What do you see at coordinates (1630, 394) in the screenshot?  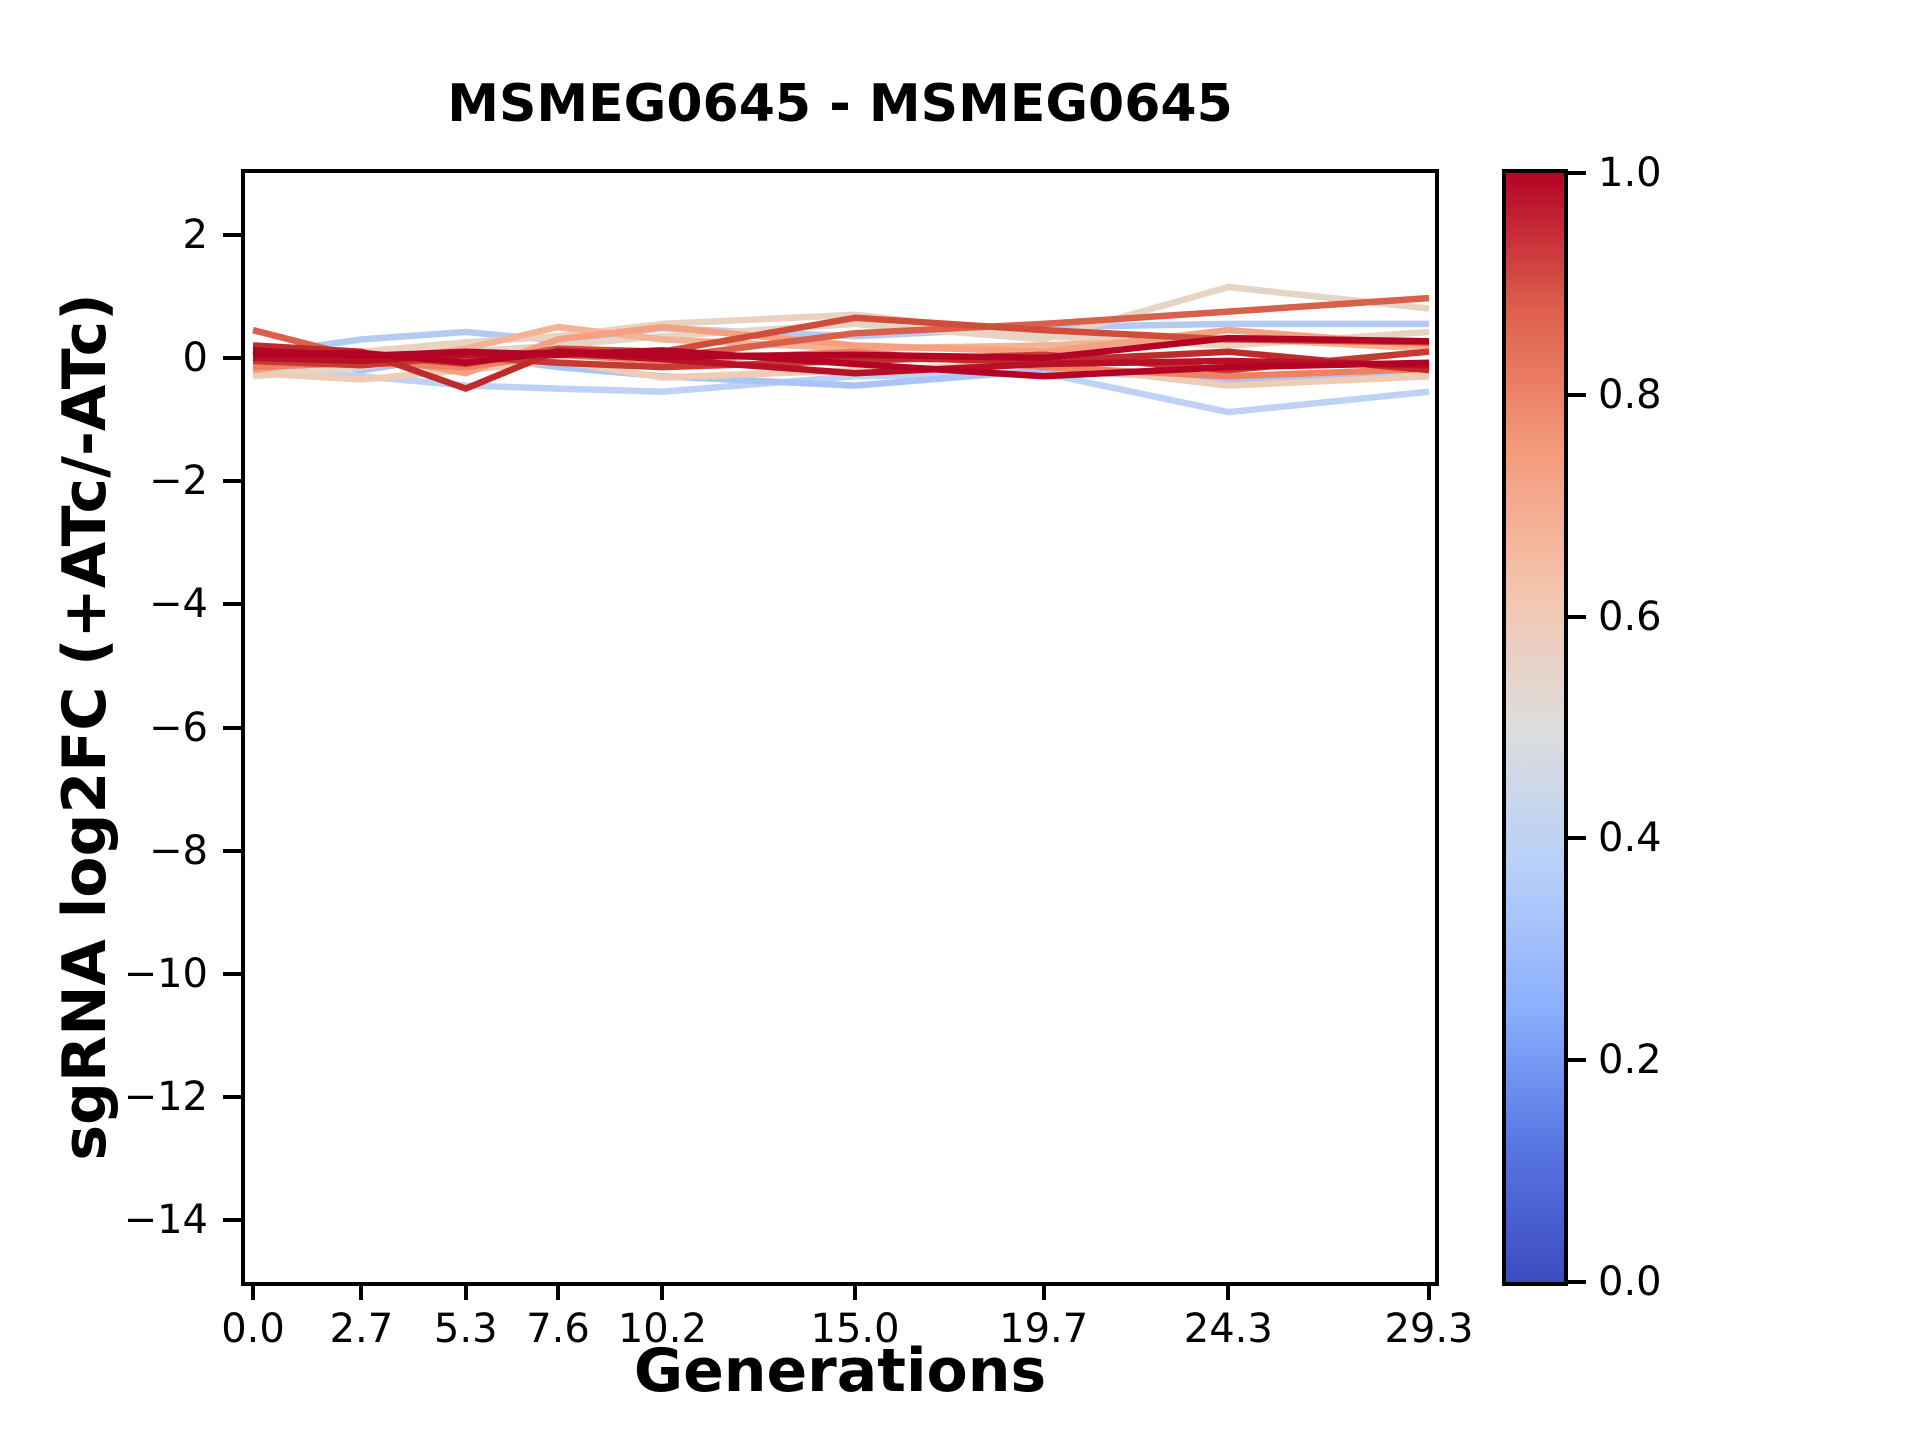 I see `colorbar-tick-label: 0.8` at bounding box center [1630, 394].